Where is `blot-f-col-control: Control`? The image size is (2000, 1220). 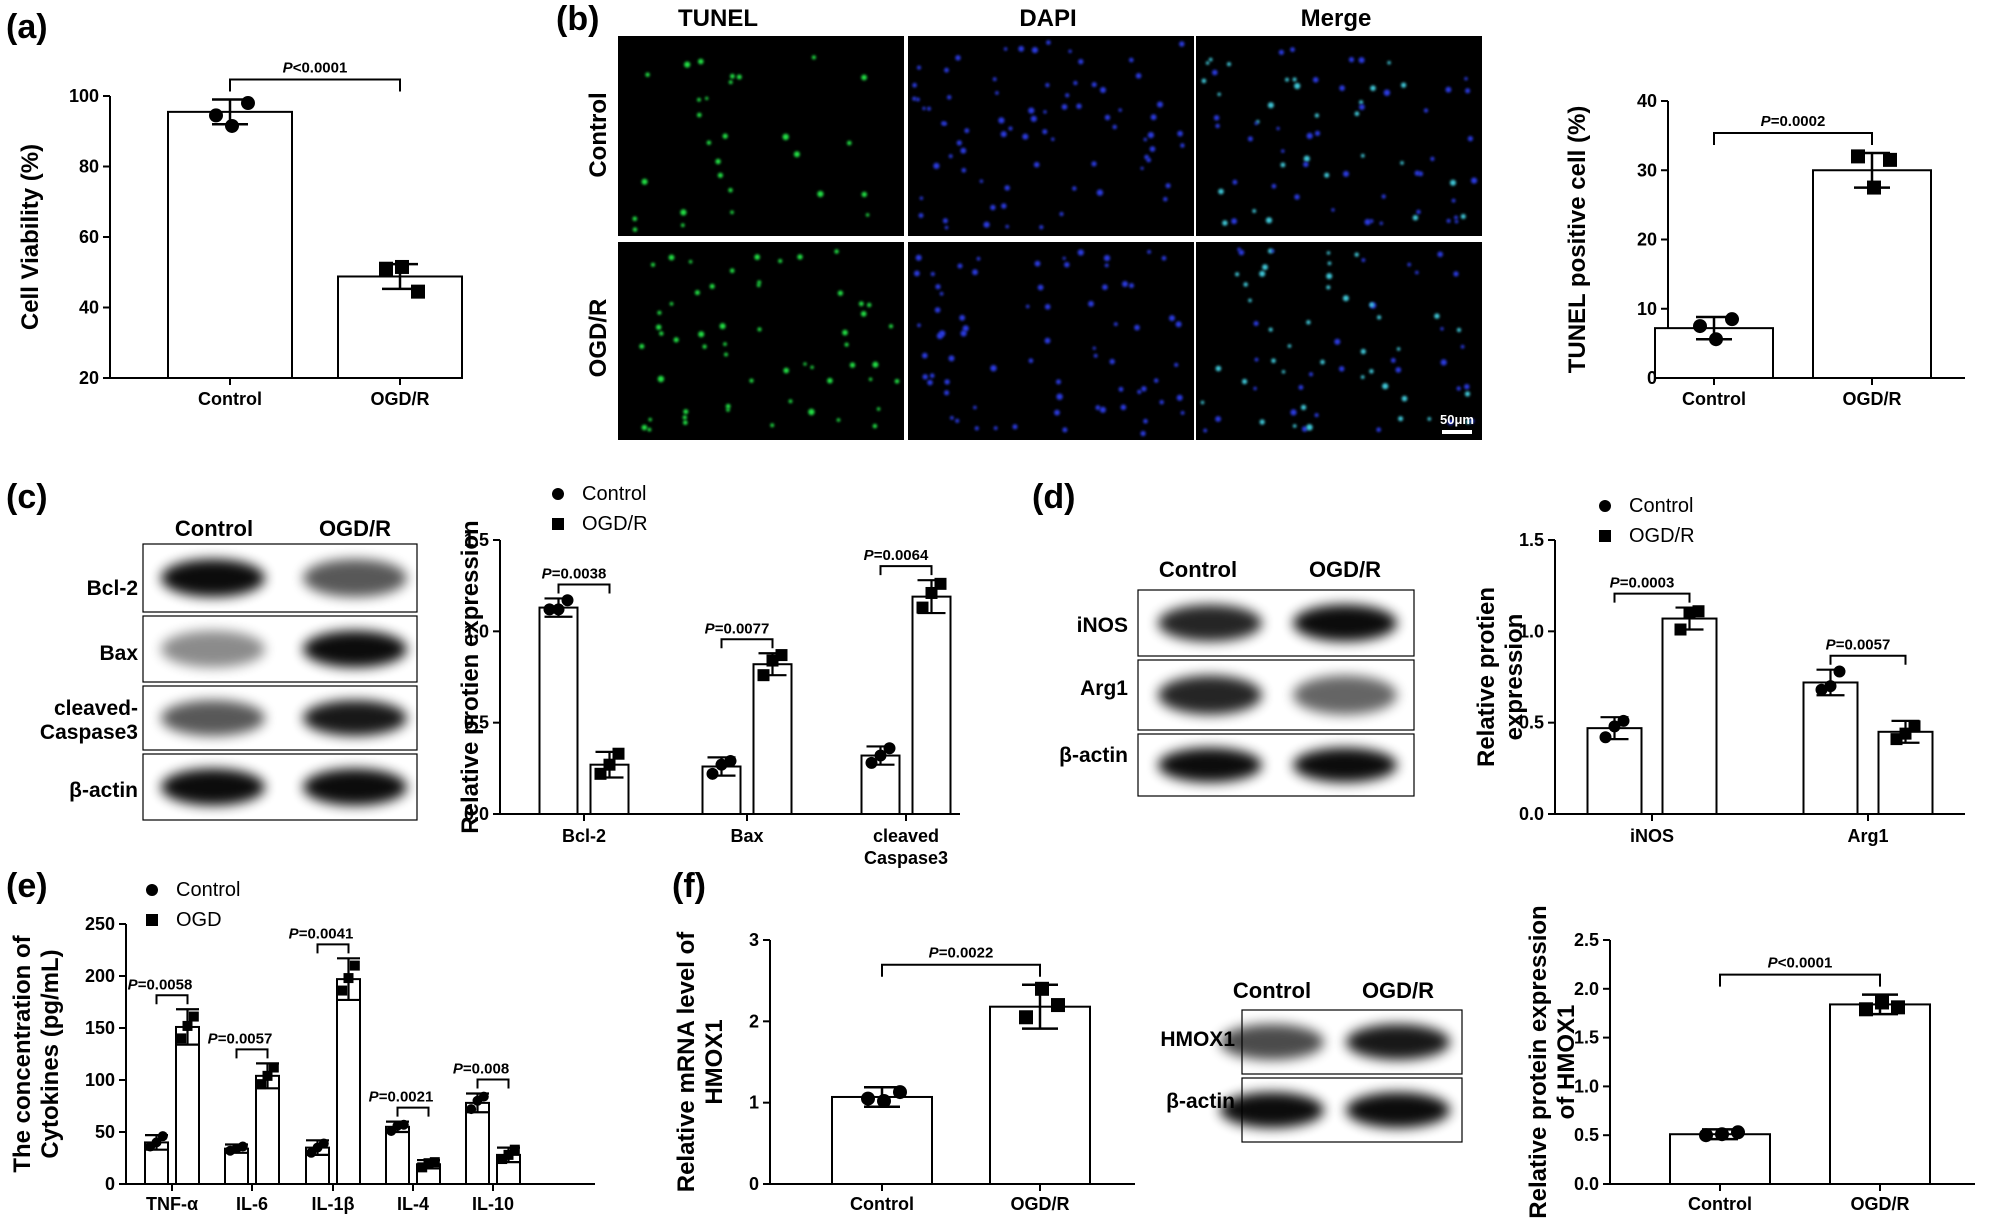 blot-f-col-control: Control is located at coordinates (1272, 990).